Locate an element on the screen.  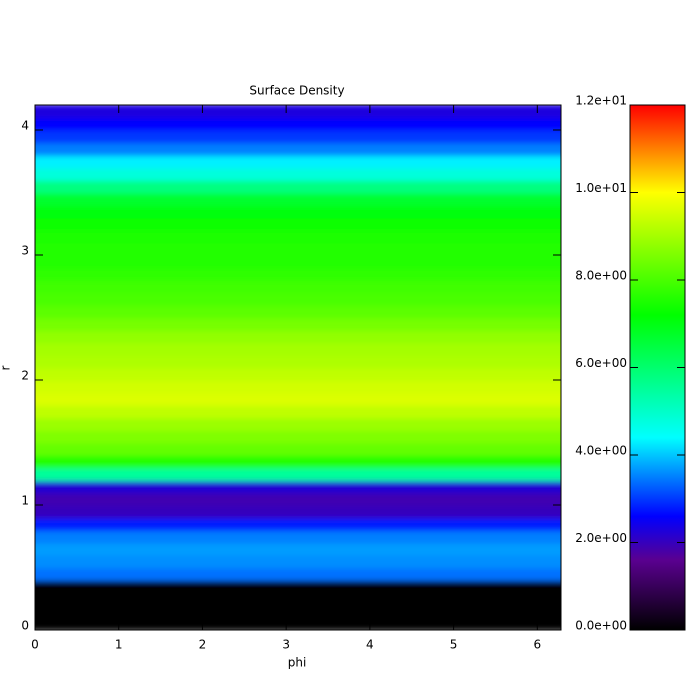
x-tick-label: 0 is located at coordinates (35, 645).